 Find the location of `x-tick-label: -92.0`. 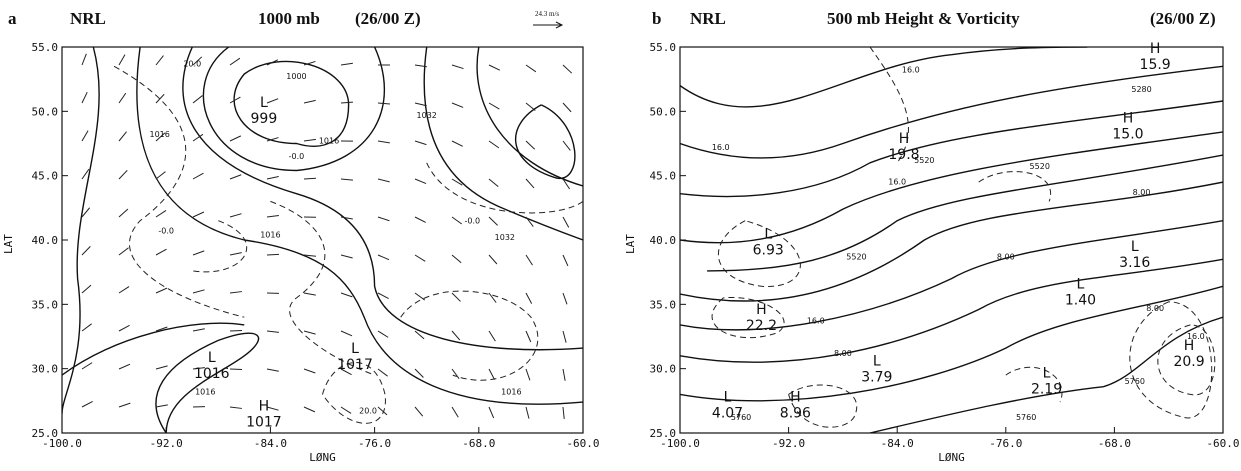

x-tick-label: -92.0 is located at coordinates (788, 443).